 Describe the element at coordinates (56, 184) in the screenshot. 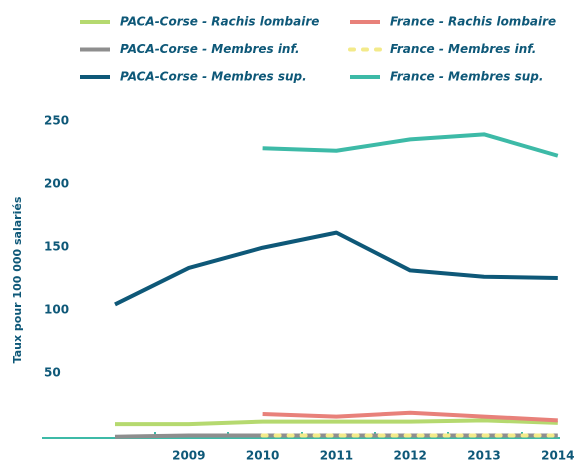

I see `y-tick-label: 200` at that location.